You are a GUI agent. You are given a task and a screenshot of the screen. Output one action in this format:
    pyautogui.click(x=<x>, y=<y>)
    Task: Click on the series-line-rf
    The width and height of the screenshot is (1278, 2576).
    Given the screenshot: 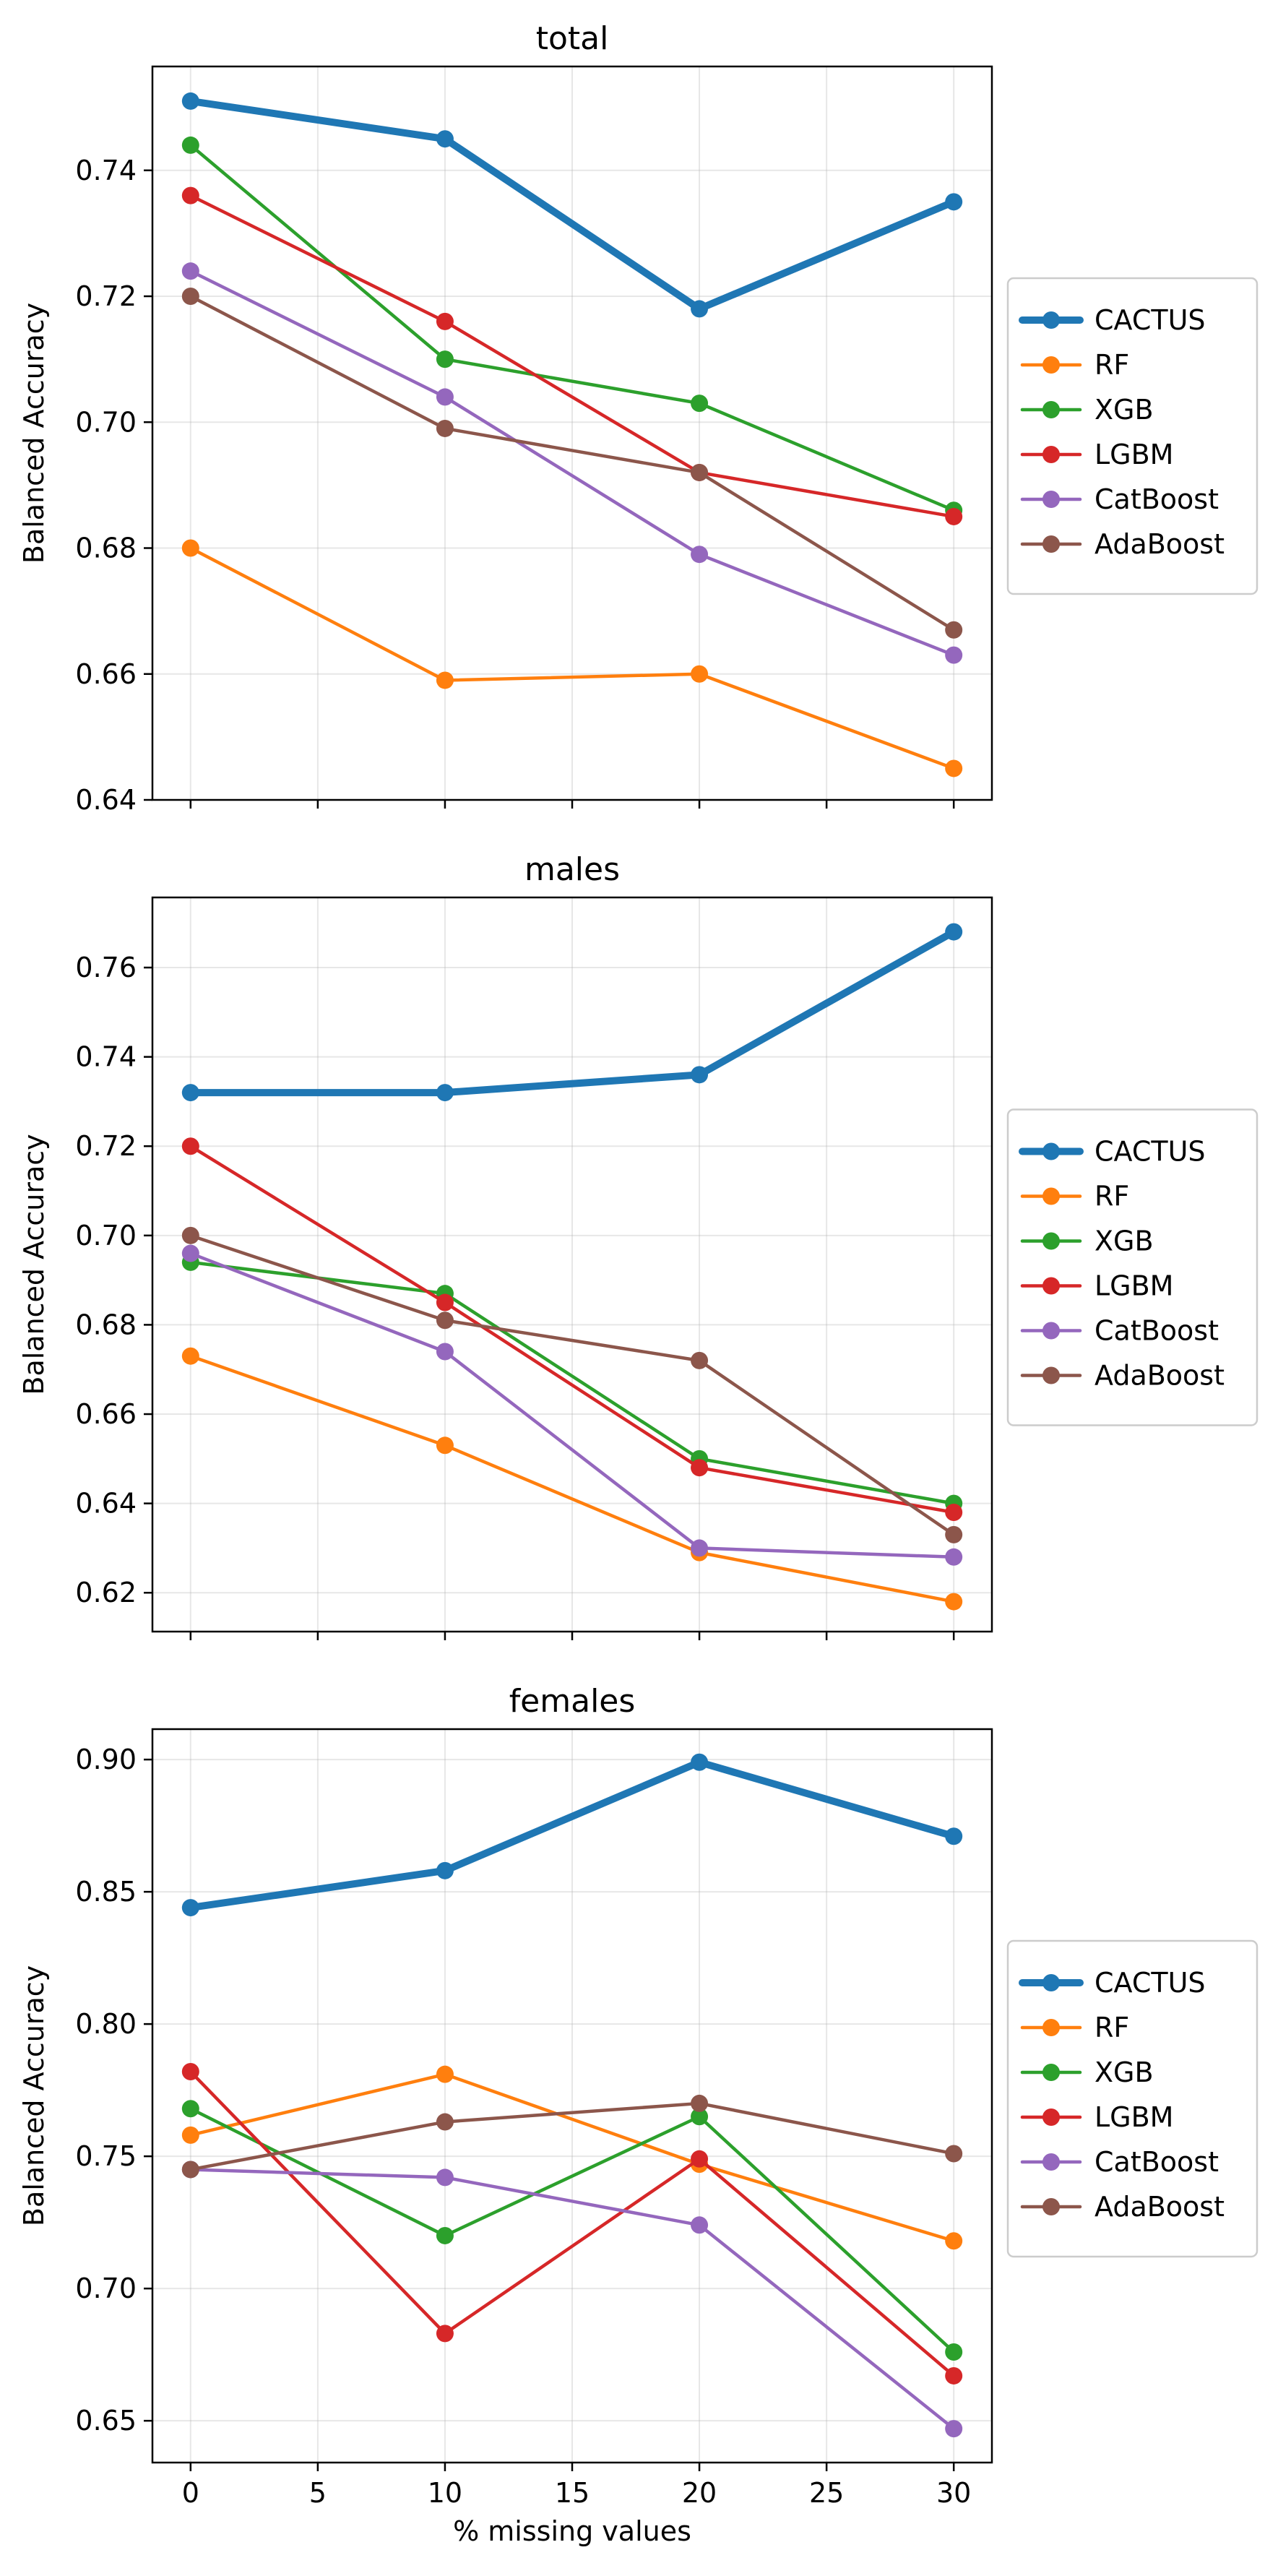 What is the action you would take?
    pyautogui.click(x=572, y=2157)
    